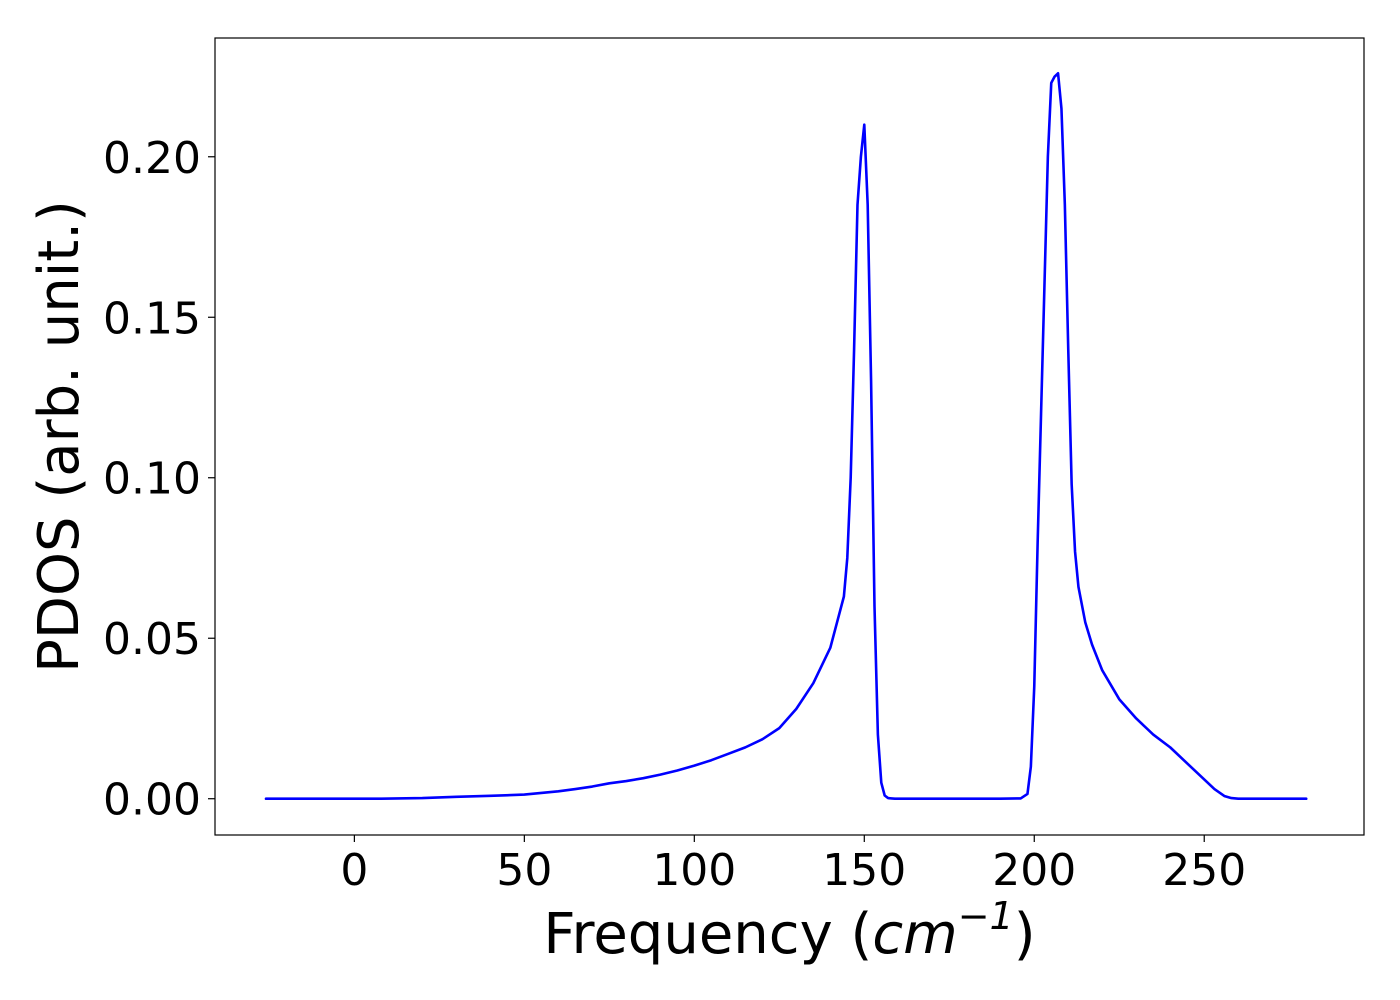 Image resolution: width=1400 pixels, height=1000 pixels. I want to click on y-axis-label: PDOS (arb. unit.), so click(59, 436).